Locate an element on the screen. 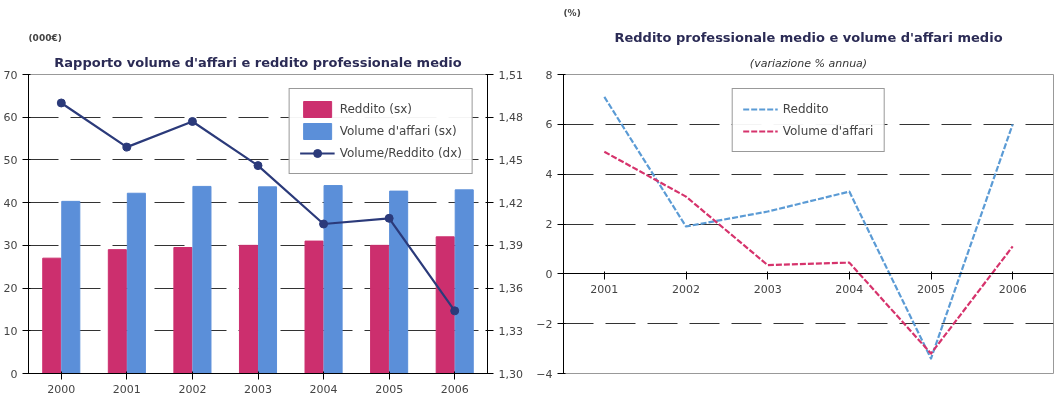 This screenshot has height=403, width=1062. x-tick-label: 2000 is located at coordinates (61, 389).